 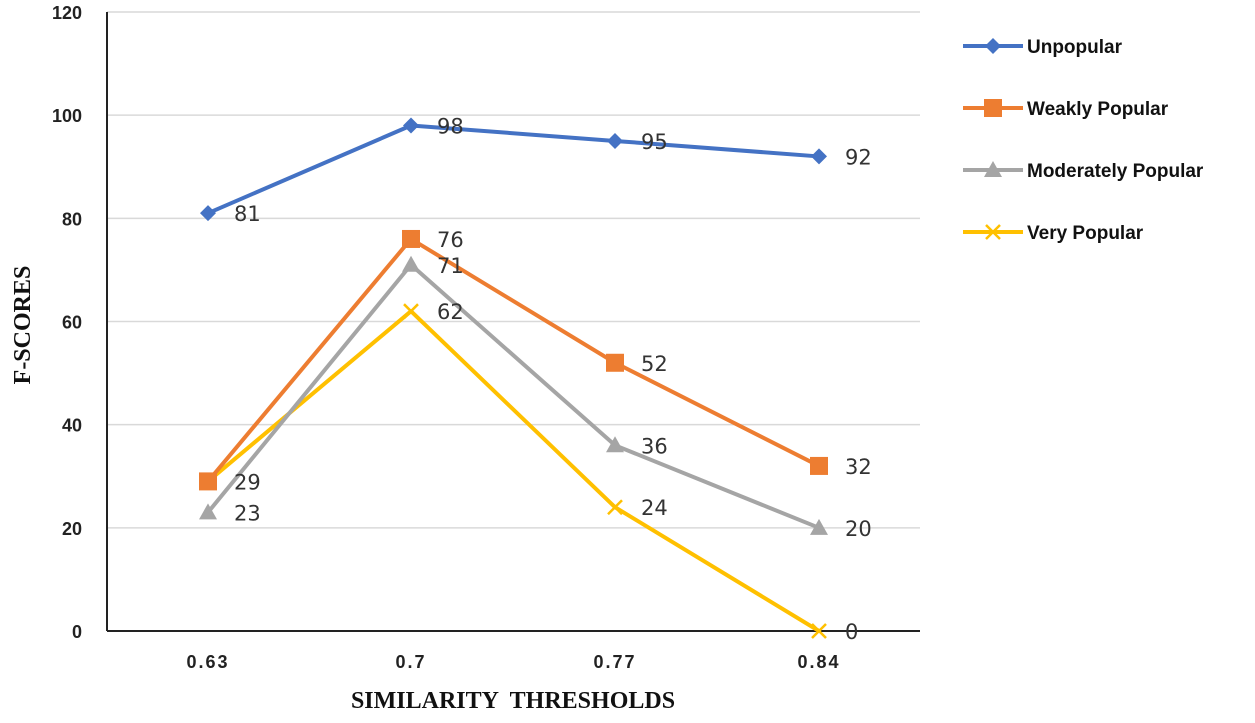 I want to click on data-label-unpopular-0.63: 81, so click(x=247, y=214).